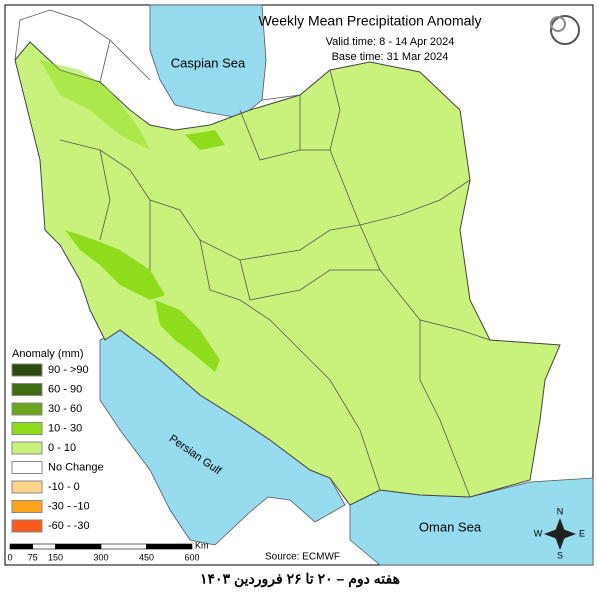  Describe the element at coordinates (300, 579) in the screenshot. I see `caption: هفته دوم – ۲۰ تا ۲۶ فروردین ۱۴۰۳` at that location.